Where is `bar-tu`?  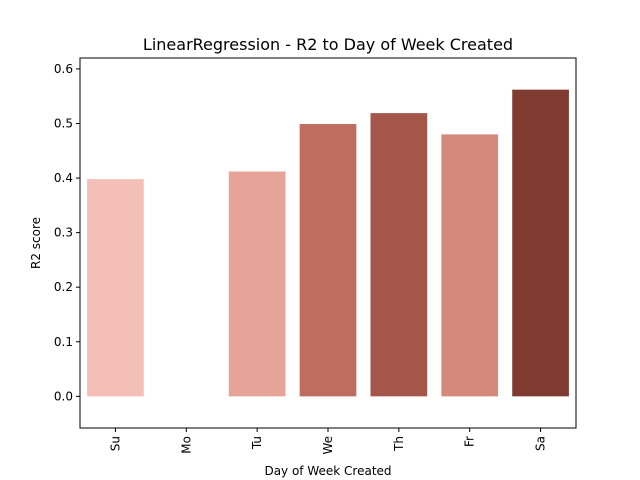 bar-tu is located at coordinates (257, 284).